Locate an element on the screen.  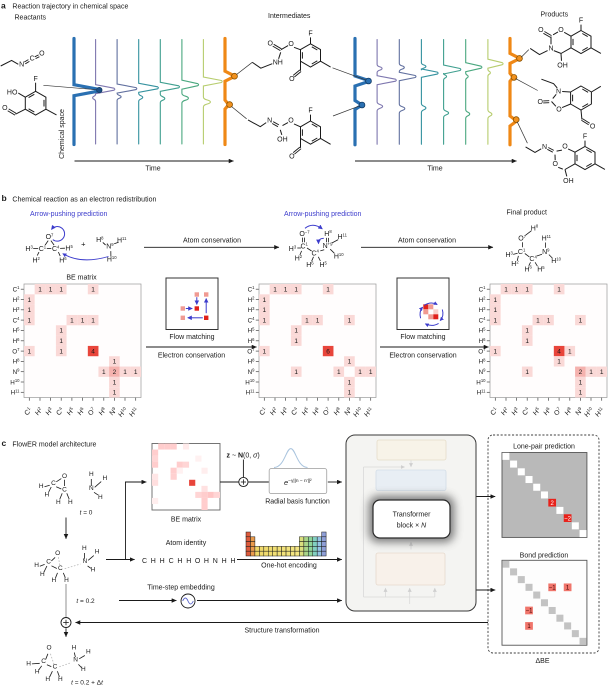
svg-text: Flow matching is located at coordinates (422, 337).